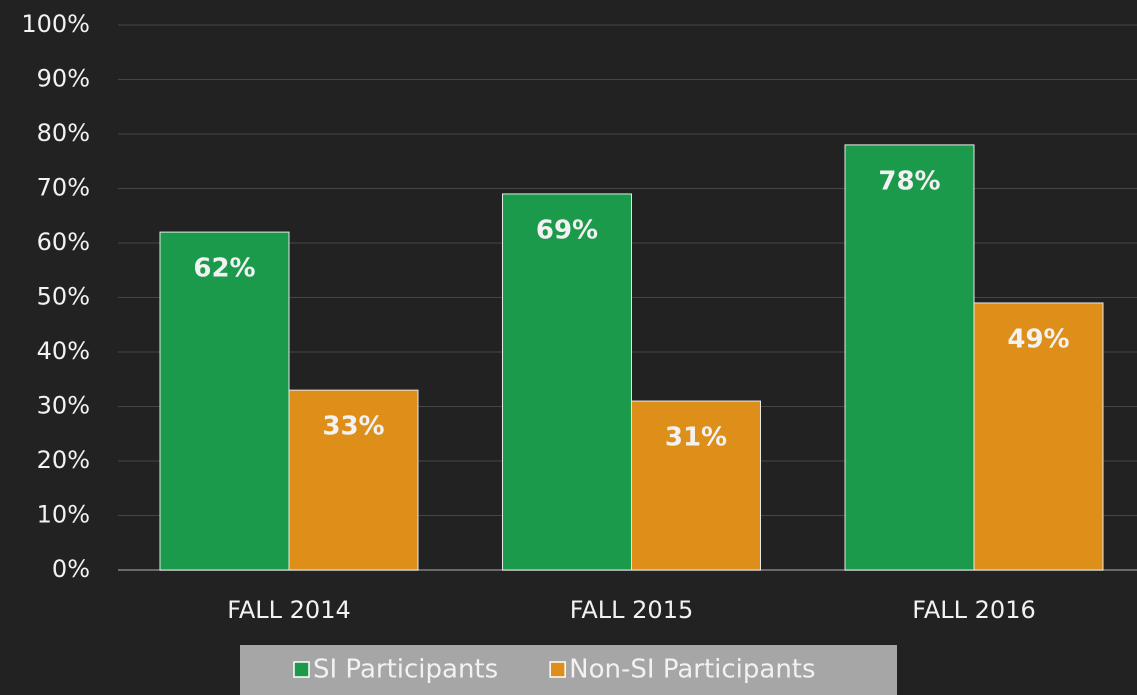  Describe the element at coordinates (63, 242) in the screenshot. I see `y-tick-label: 60%` at that location.